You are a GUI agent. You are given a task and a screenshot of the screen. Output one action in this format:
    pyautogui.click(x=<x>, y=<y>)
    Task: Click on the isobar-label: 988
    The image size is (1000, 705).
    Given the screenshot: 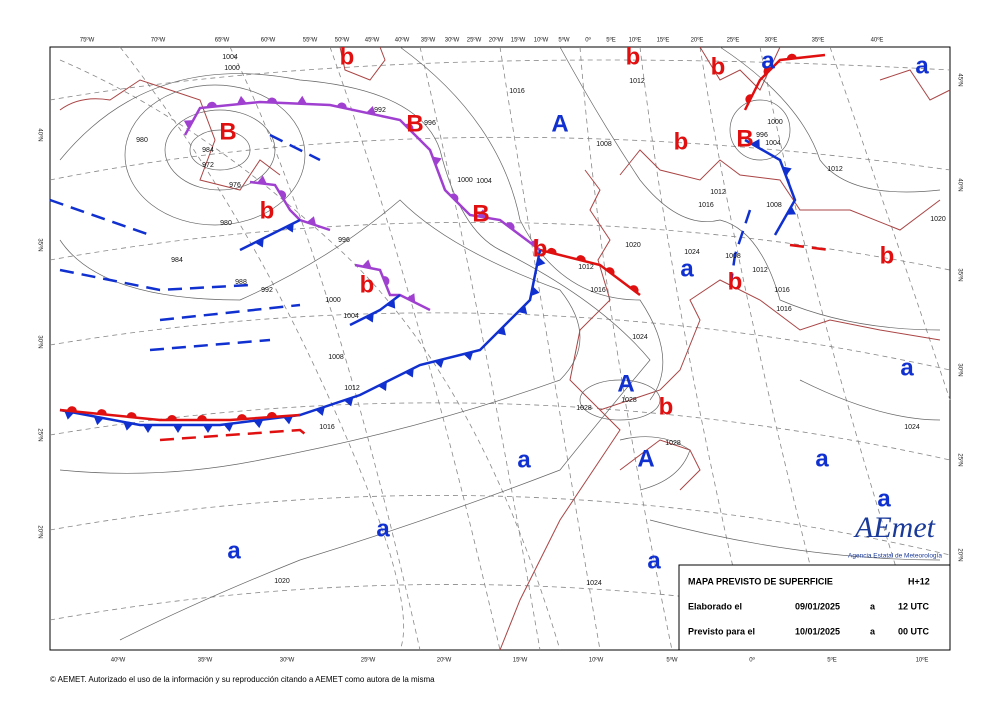 What is the action you would take?
    pyautogui.click(x=241, y=282)
    